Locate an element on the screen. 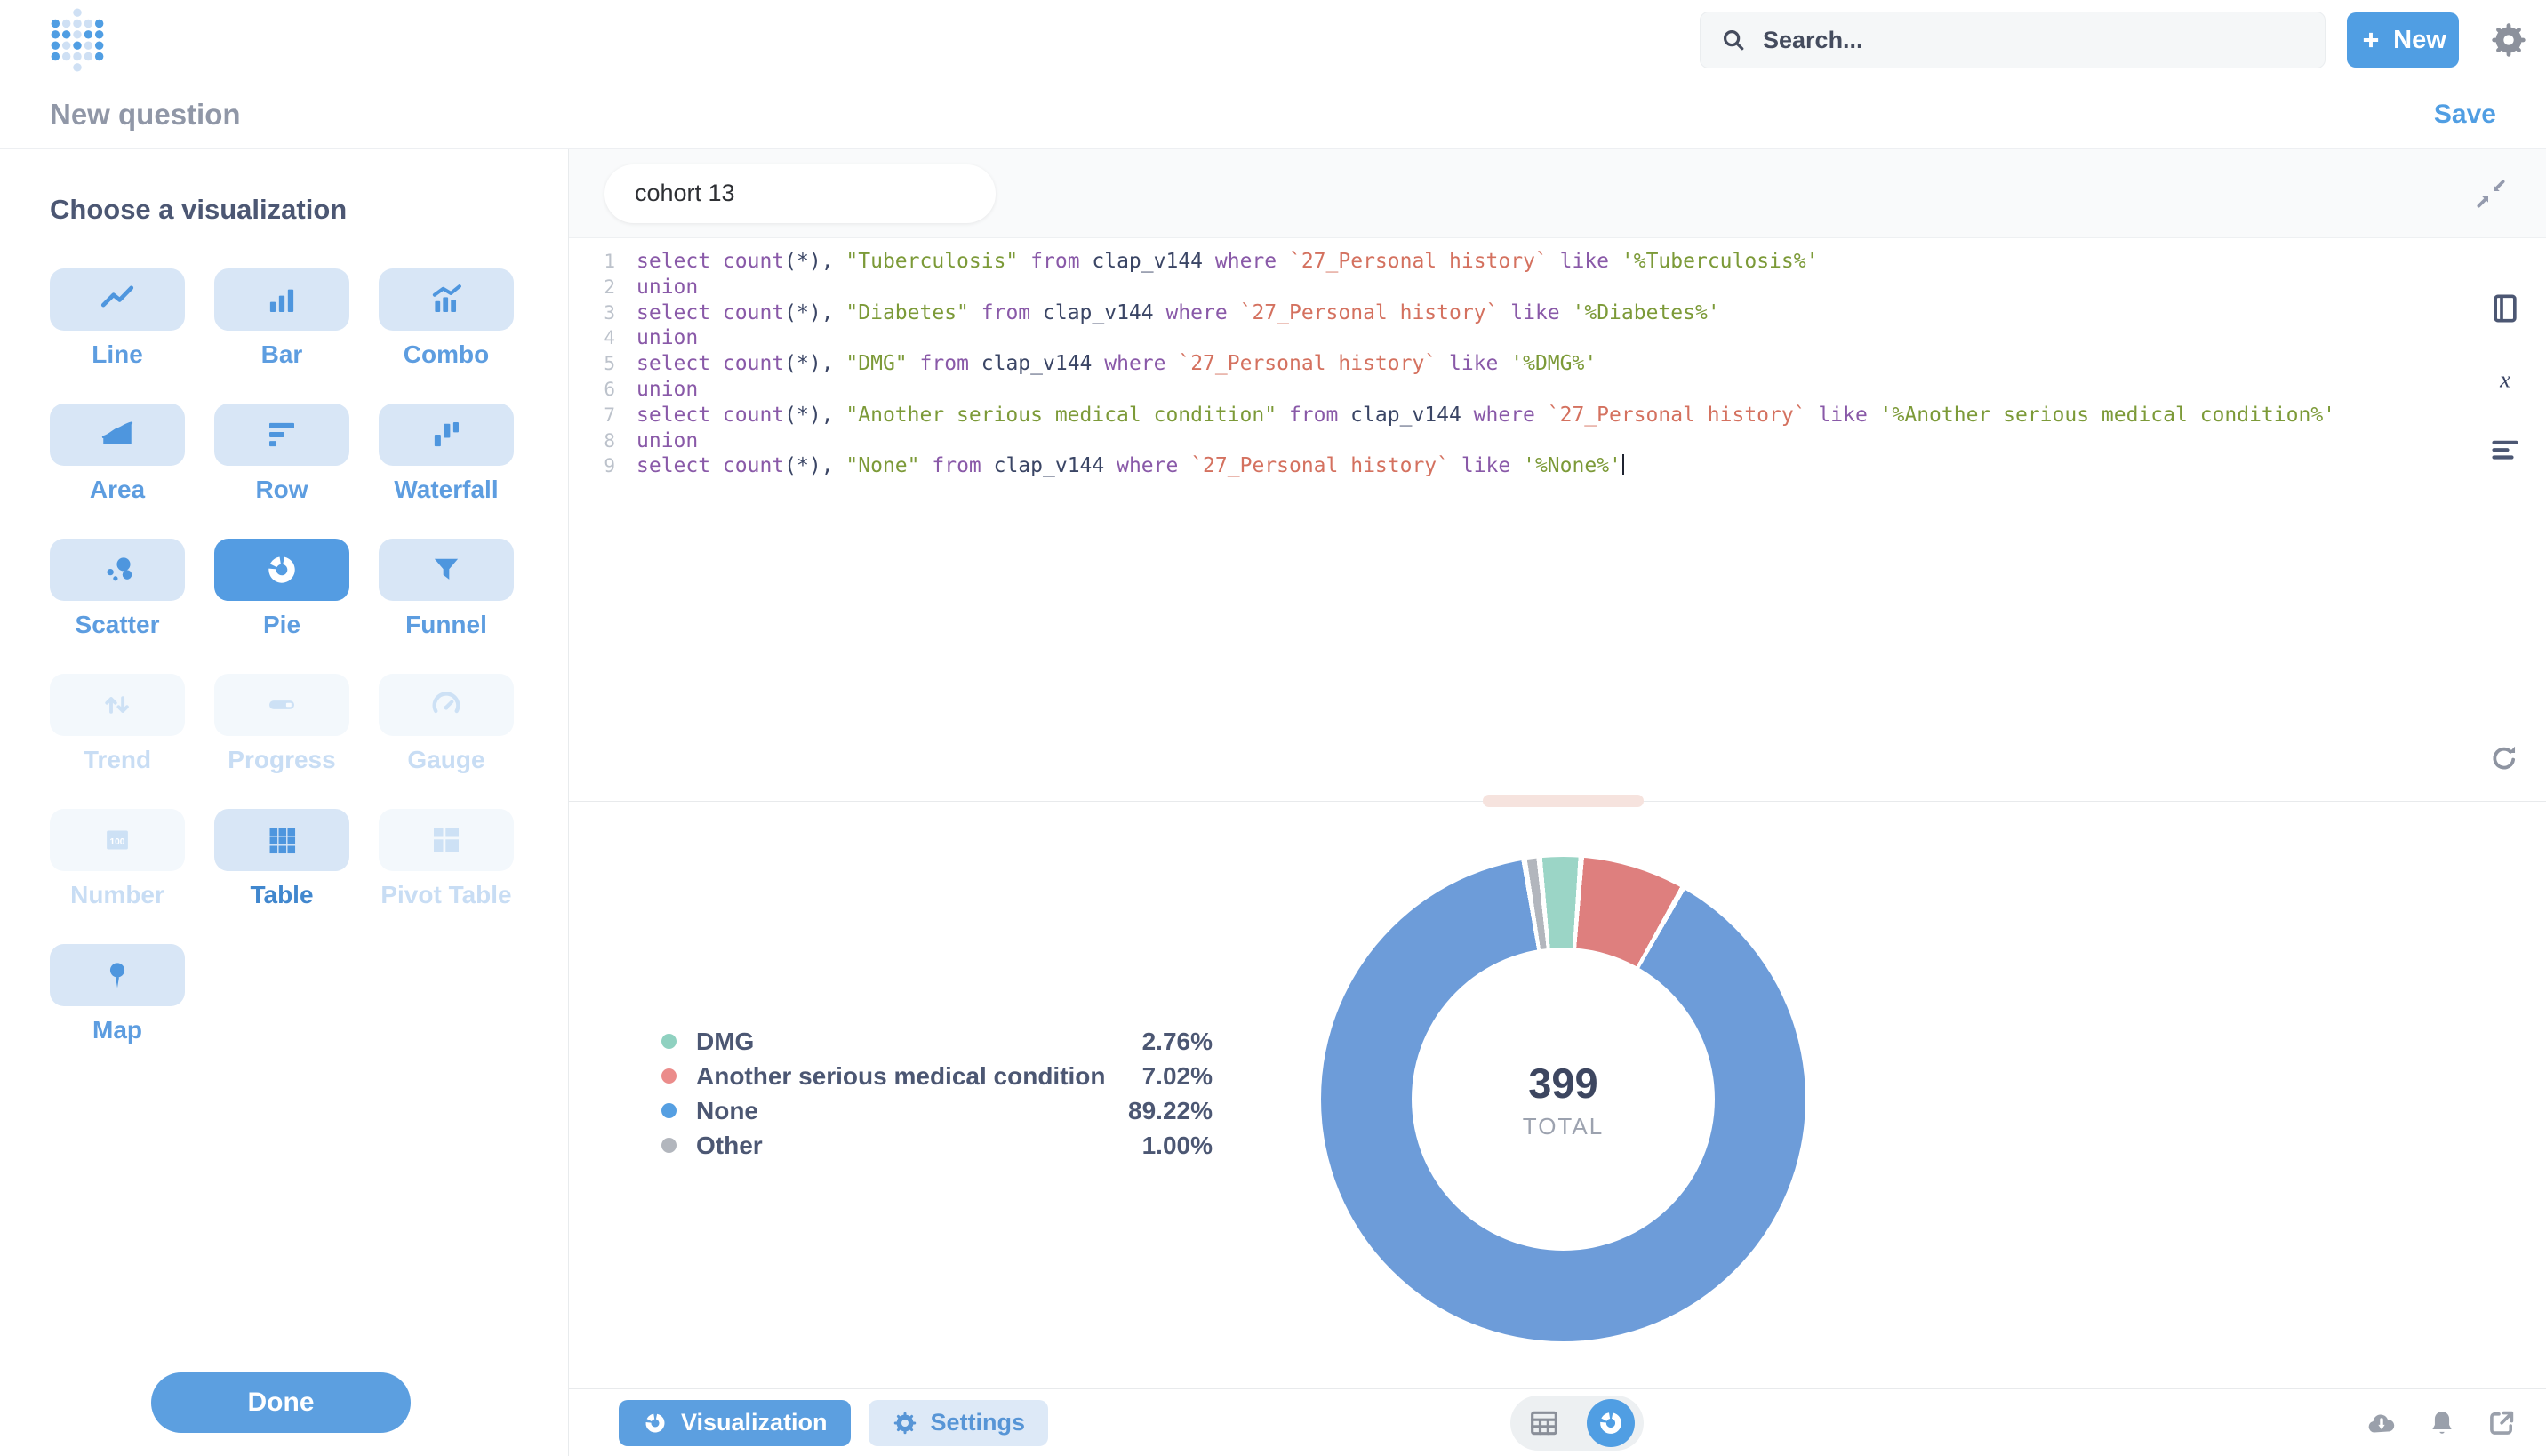 This screenshot has height=1456, width=2546. sidebar-item-area: Area is located at coordinates (117, 453).